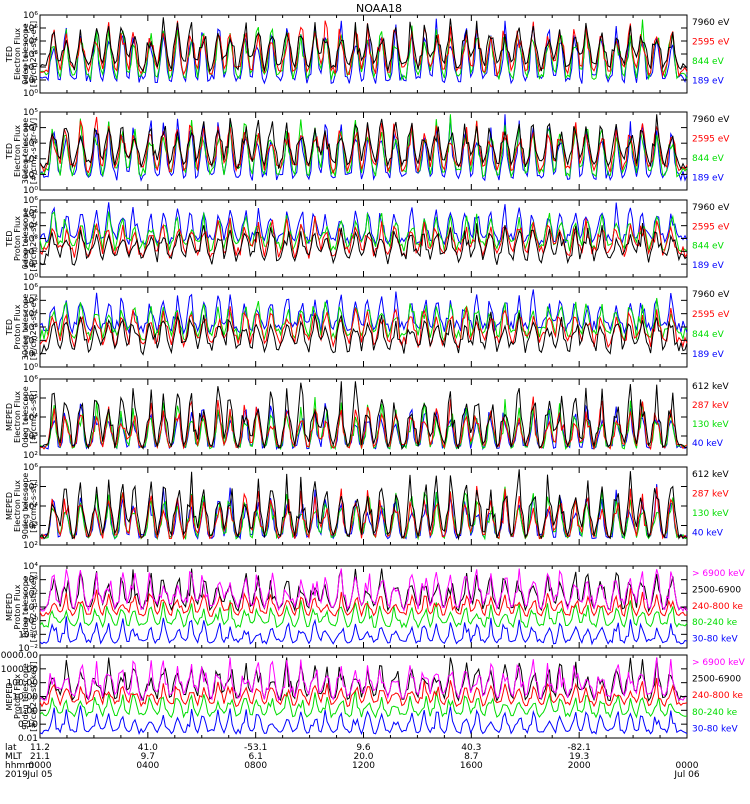 The width and height of the screenshot is (750, 804). Describe the element at coordinates (33, 416) in the screenshot. I see `y-axis-label: [#/cm2-s-str]` at that location.